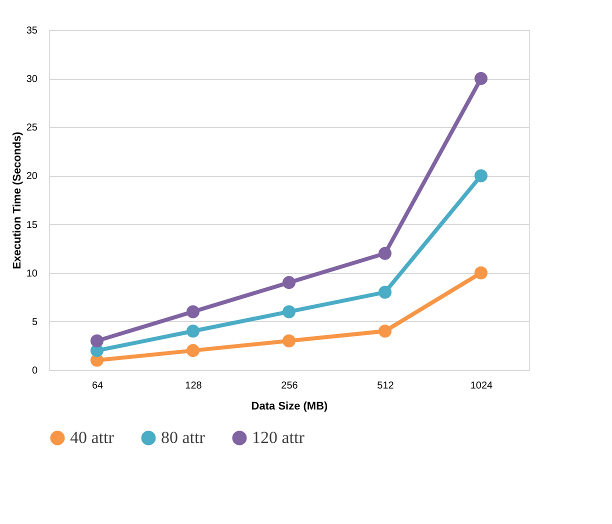 This screenshot has width=612, height=524. What do you see at coordinates (32, 80) in the screenshot?
I see `y-tick-label: 30` at bounding box center [32, 80].